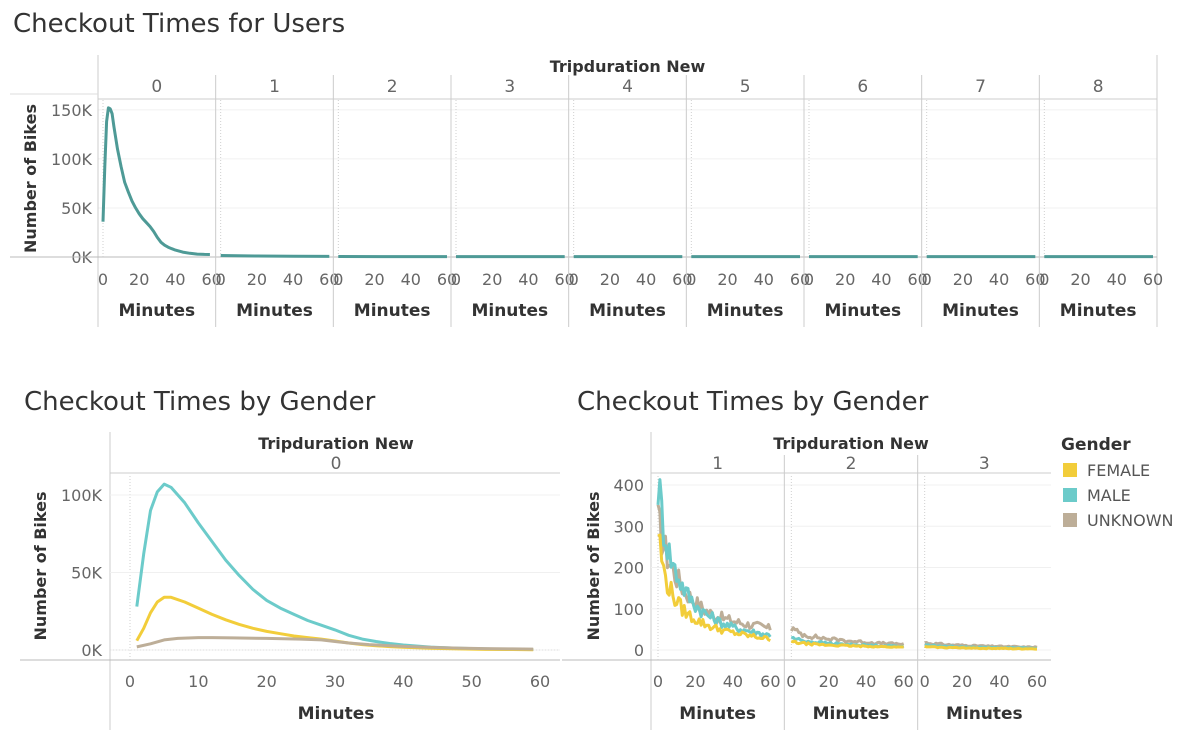 The width and height of the screenshot is (1195, 742). Describe the element at coordinates (471, 681) in the screenshot. I see `x-tick-label: 50` at that location.